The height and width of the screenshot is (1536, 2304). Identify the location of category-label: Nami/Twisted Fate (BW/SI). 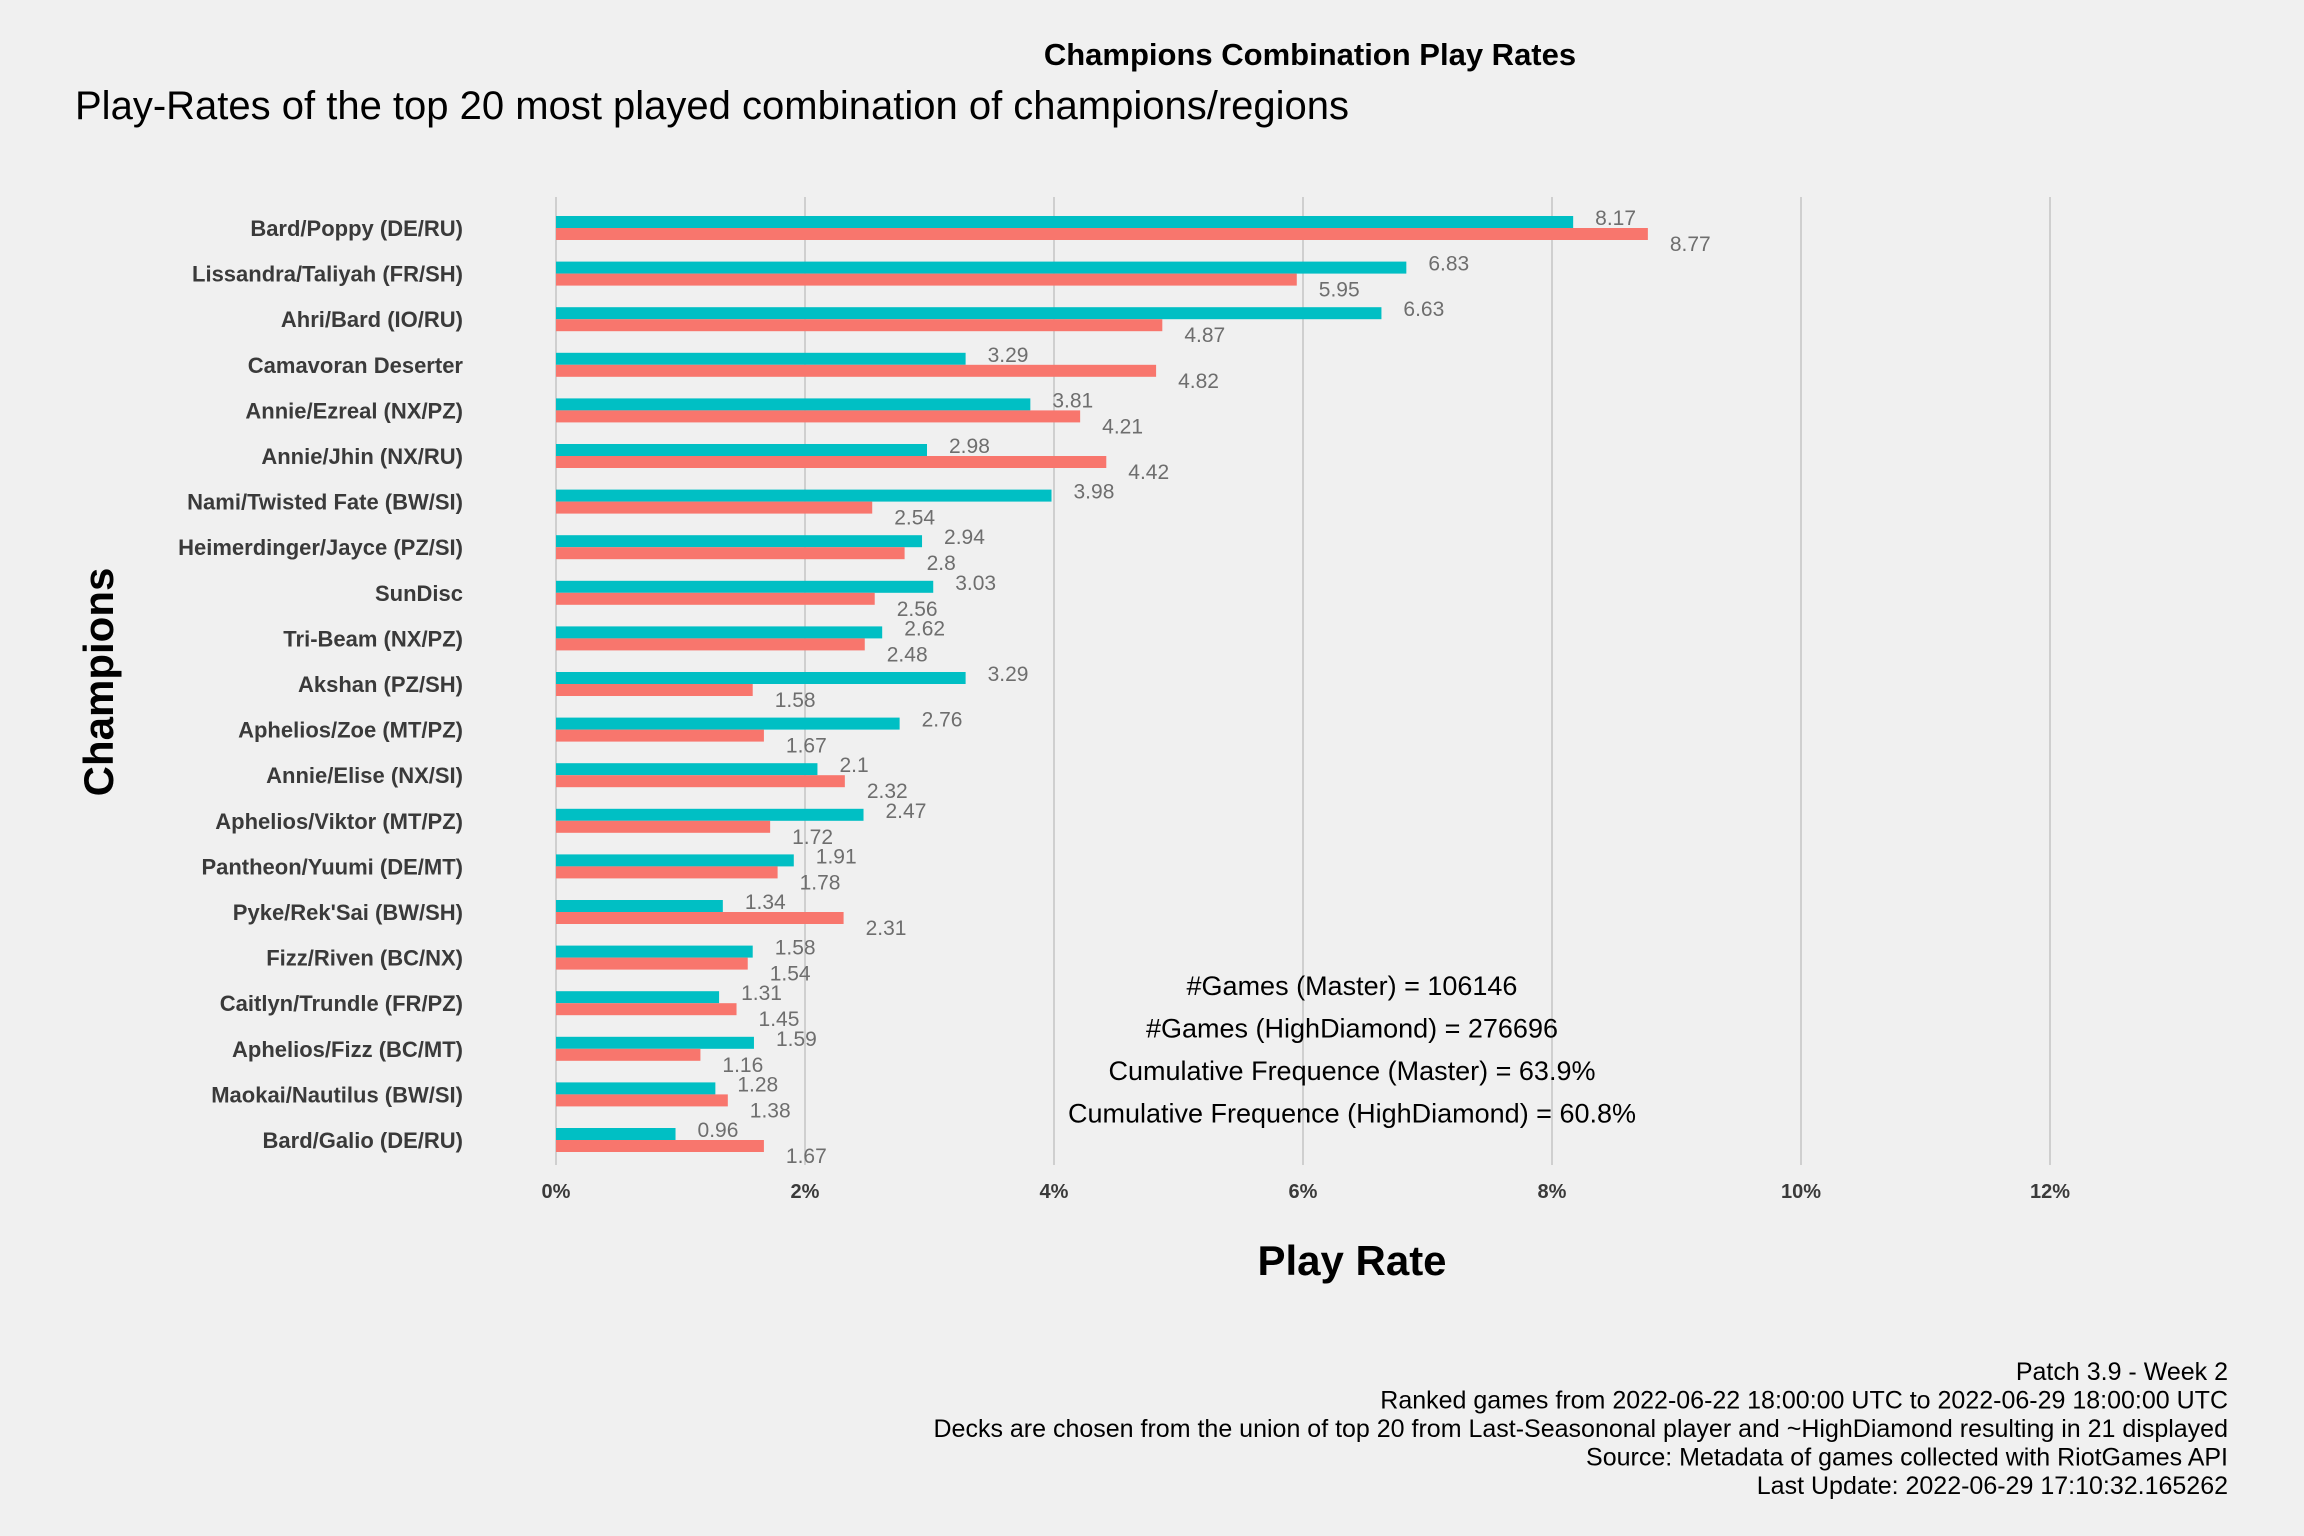
(325, 502).